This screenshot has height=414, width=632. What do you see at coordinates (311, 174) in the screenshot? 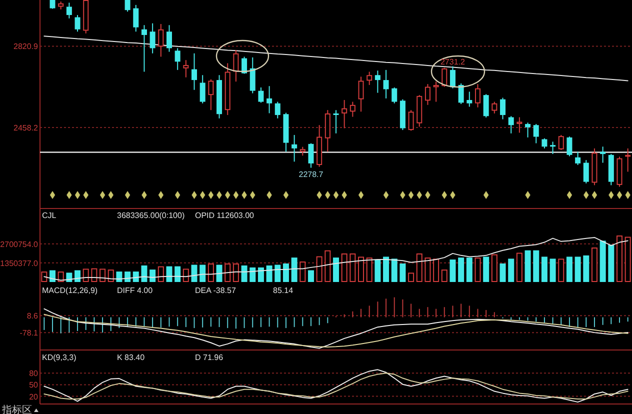
I see `annotation: 2278.7` at bounding box center [311, 174].